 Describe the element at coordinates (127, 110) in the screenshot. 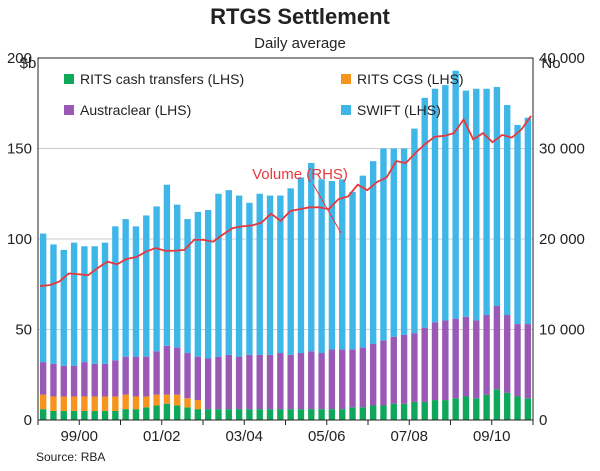

I see `legend-entry-austraclear: Austraclear (LHS)` at that location.